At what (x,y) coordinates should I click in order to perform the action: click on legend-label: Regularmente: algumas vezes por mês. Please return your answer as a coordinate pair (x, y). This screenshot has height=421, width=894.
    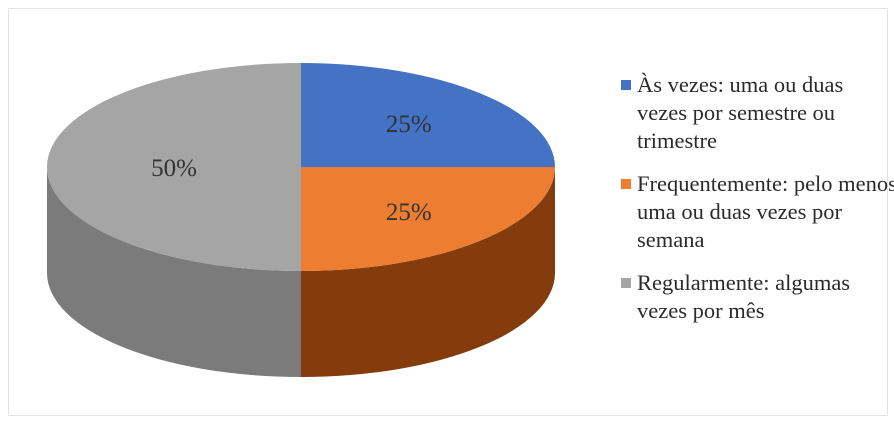
    Looking at the image, I should click on (744, 296).